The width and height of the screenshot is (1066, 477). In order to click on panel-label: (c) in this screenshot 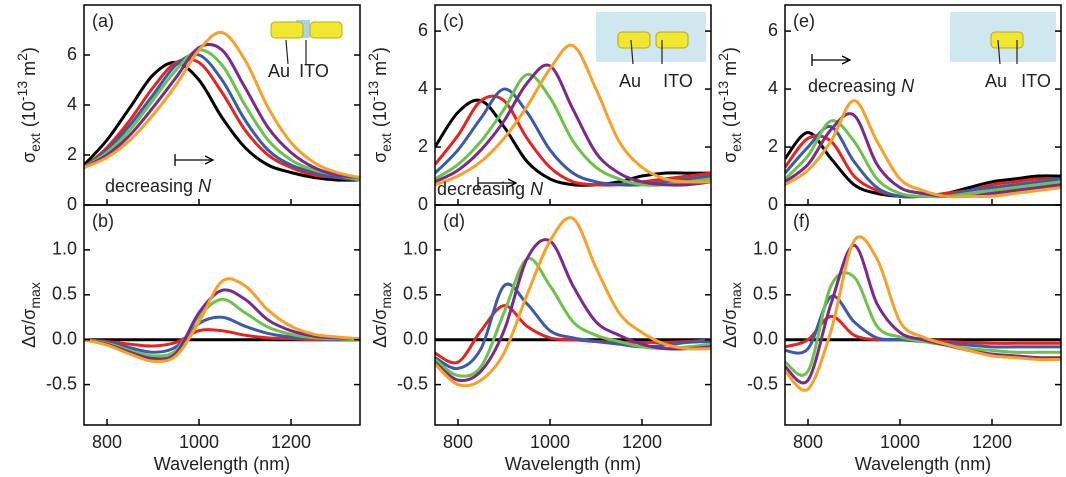, I will do `click(453, 21)`.